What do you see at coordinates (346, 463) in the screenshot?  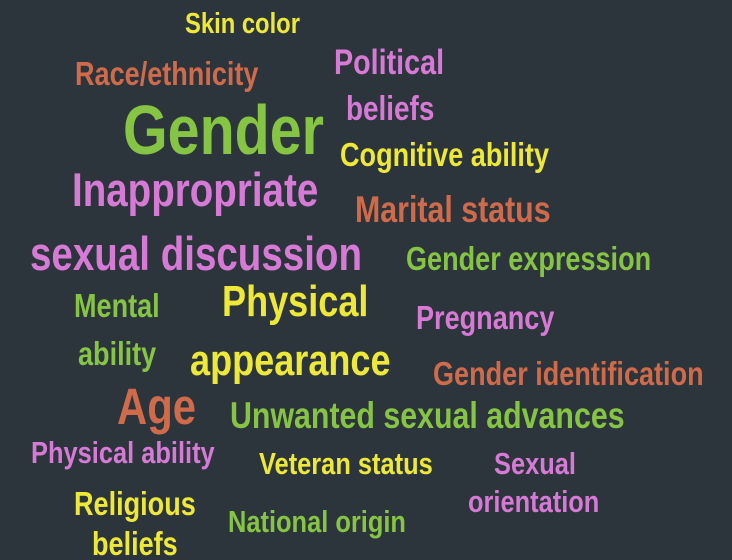 I see `word-veteran-status: Veteran status` at bounding box center [346, 463].